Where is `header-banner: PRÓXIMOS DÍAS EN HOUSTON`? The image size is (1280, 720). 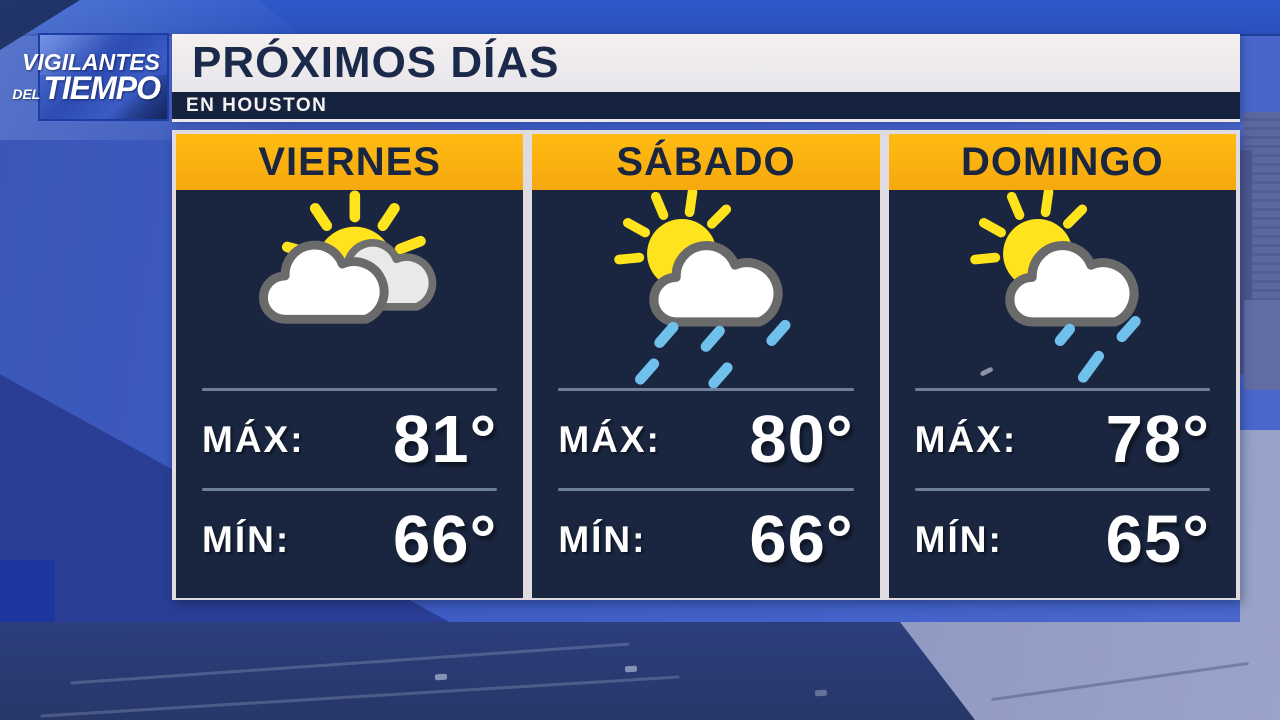
header-banner: PRÓXIMOS DÍAS EN HOUSTON is located at coordinates (706, 76).